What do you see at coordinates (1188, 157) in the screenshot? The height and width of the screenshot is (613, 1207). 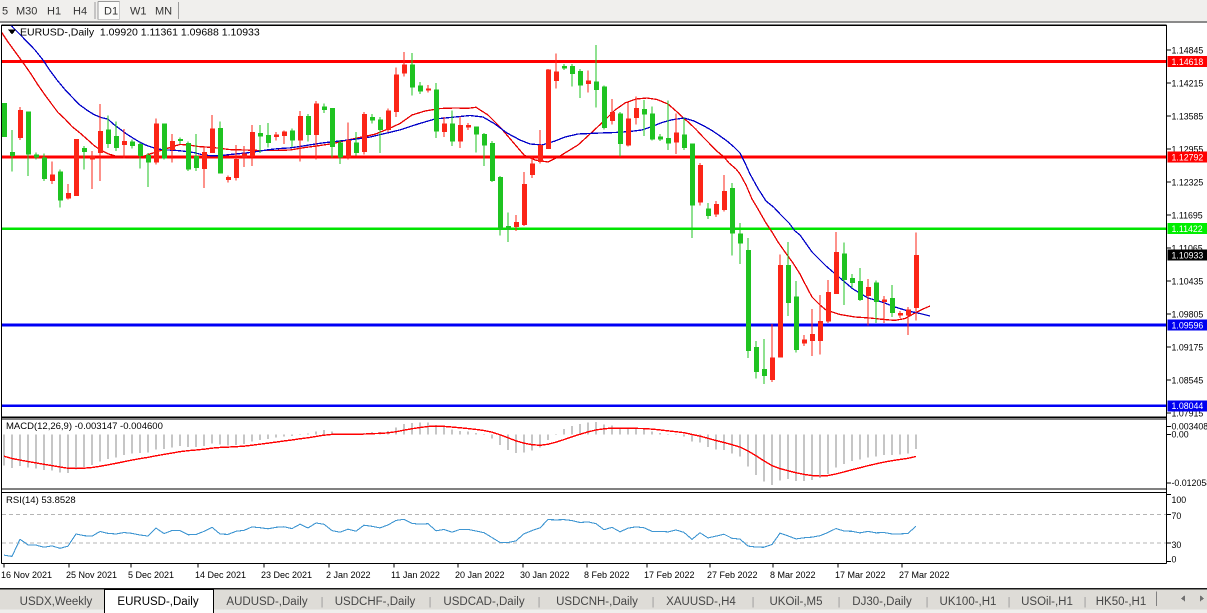 I see `svg-text: 1.12792` at bounding box center [1188, 157].